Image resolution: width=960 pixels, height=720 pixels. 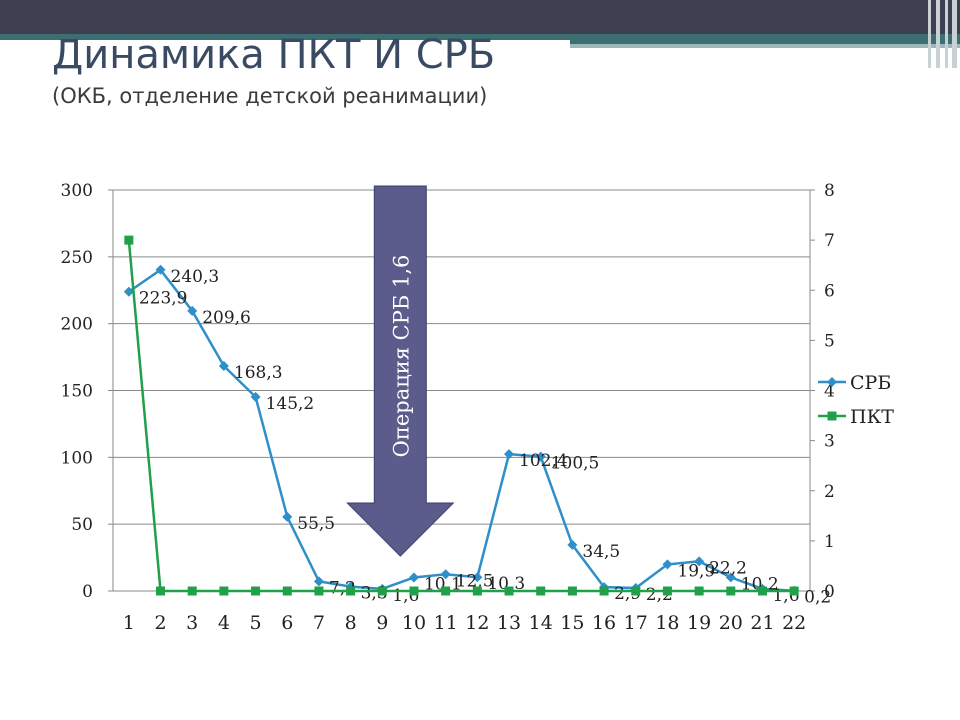 I want to click on legend-entry: СРБ, so click(x=870, y=383).